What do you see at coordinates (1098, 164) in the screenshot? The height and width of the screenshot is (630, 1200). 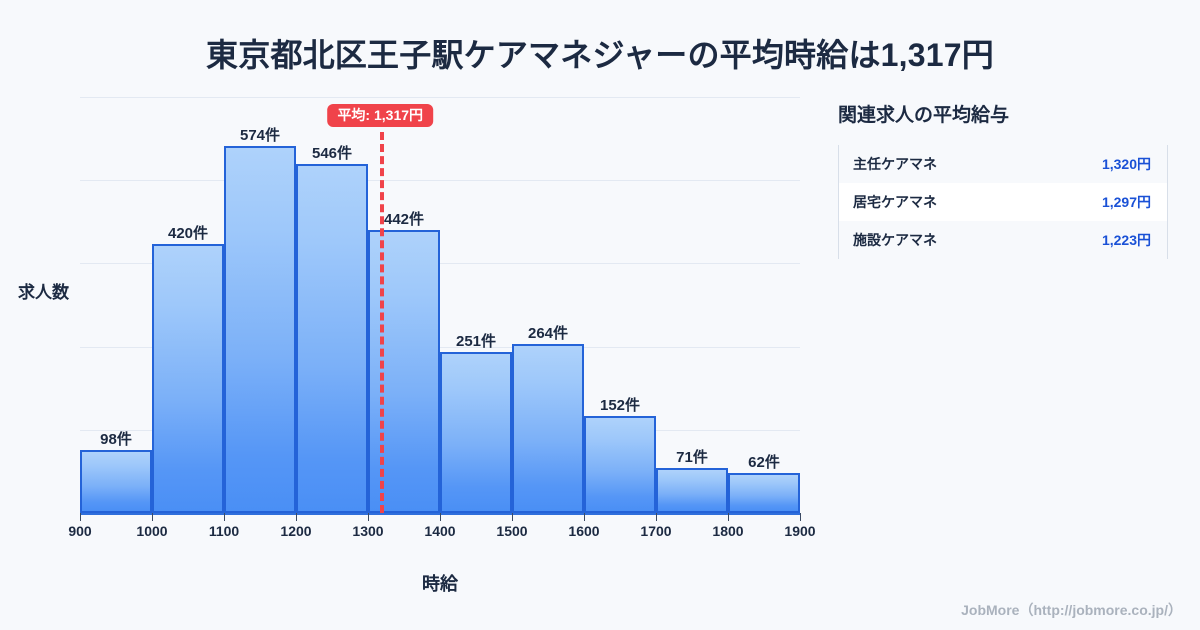 I see `average-wage-value: 1,320円` at bounding box center [1098, 164].